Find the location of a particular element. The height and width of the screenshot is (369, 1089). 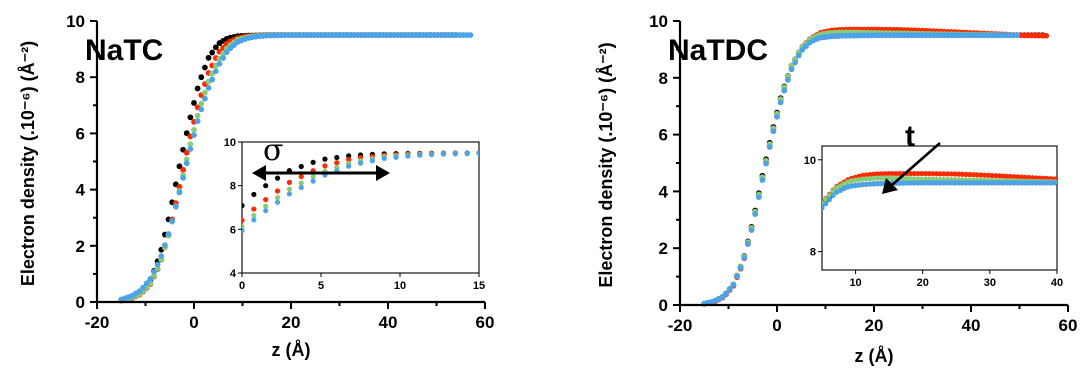

natdc-y-tick-label: 2 is located at coordinates (663, 248).